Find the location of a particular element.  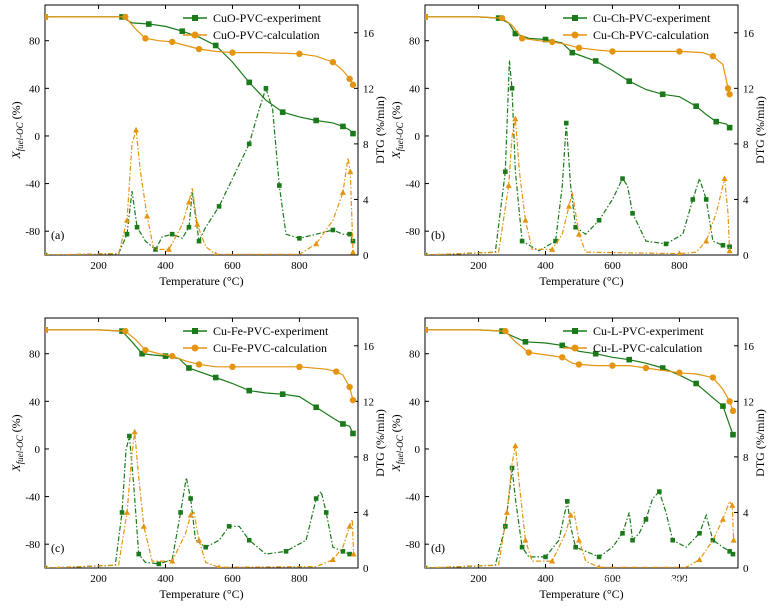

legend-entry: Cu-Ch-PVC-calculation is located at coordinates (651, 35).